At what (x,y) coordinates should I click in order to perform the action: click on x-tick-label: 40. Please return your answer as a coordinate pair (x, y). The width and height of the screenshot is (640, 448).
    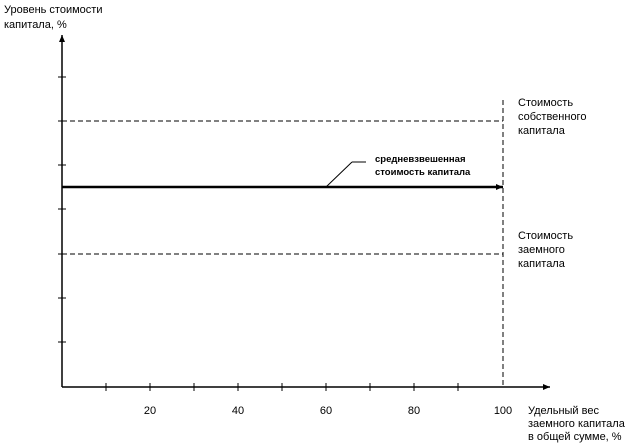
    Looking at the image, I should click on (238, 411).